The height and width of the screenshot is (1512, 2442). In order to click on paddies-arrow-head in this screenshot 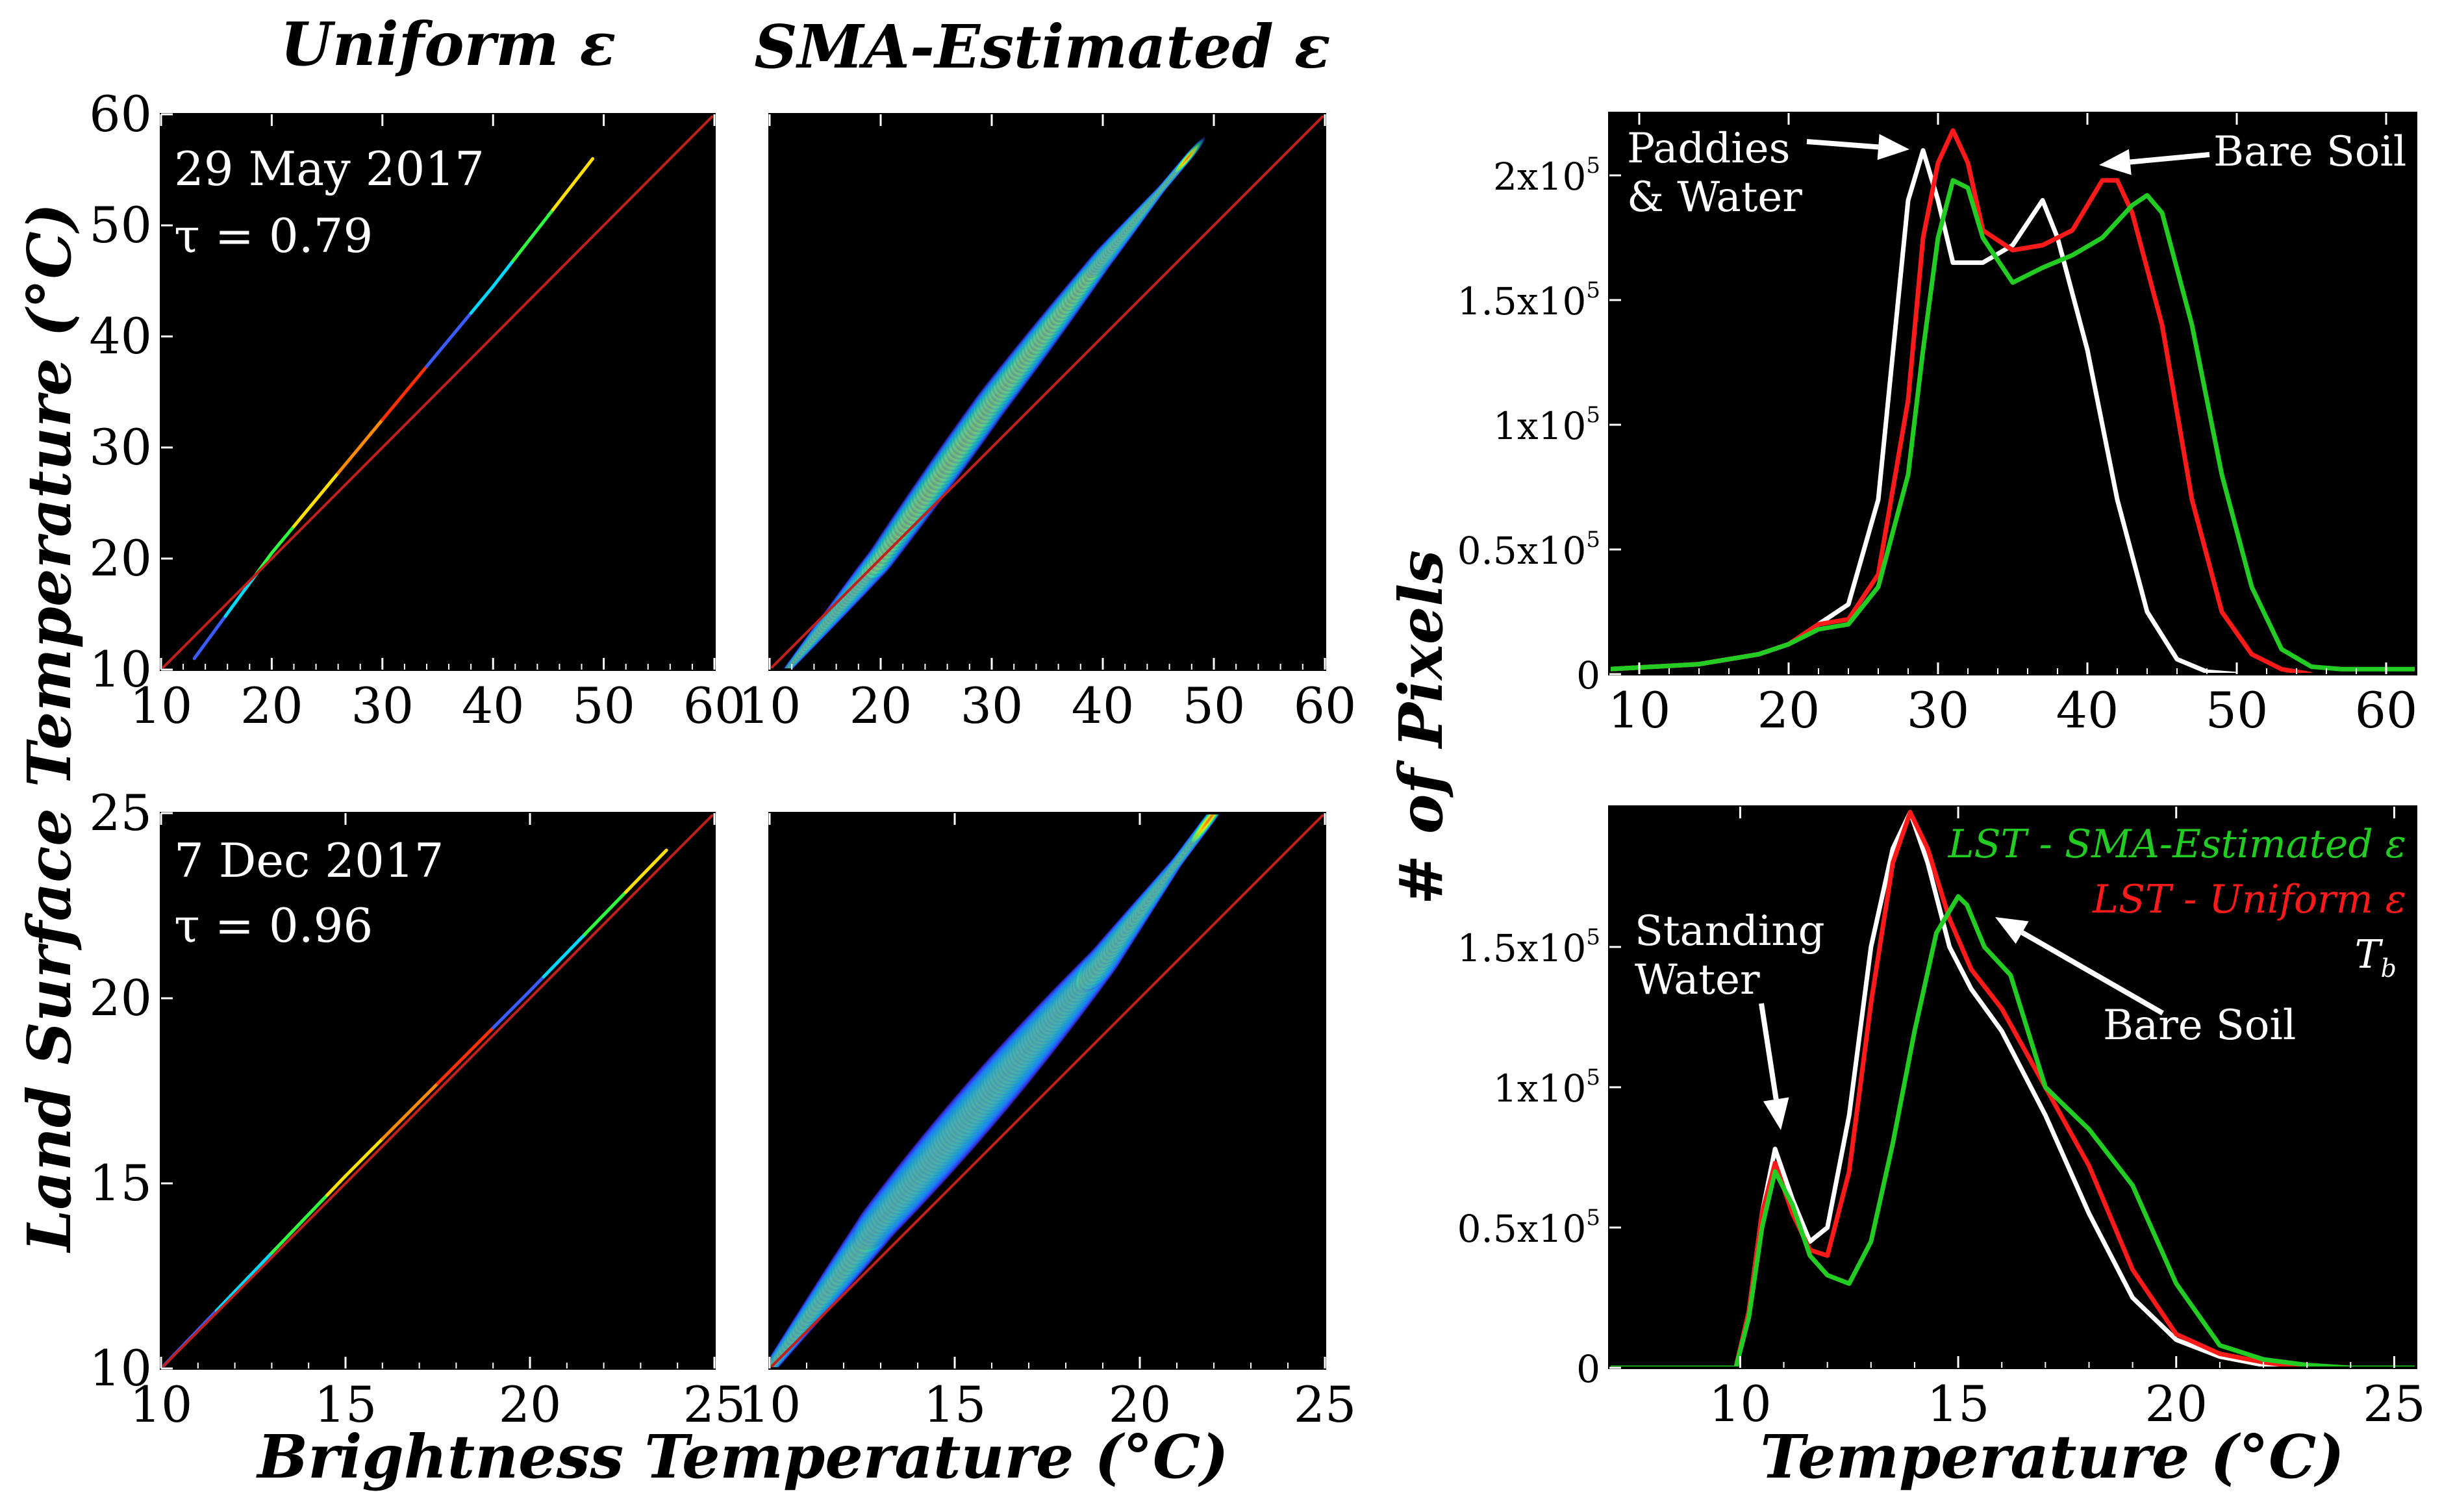, I will do `click(1893, 147)`.